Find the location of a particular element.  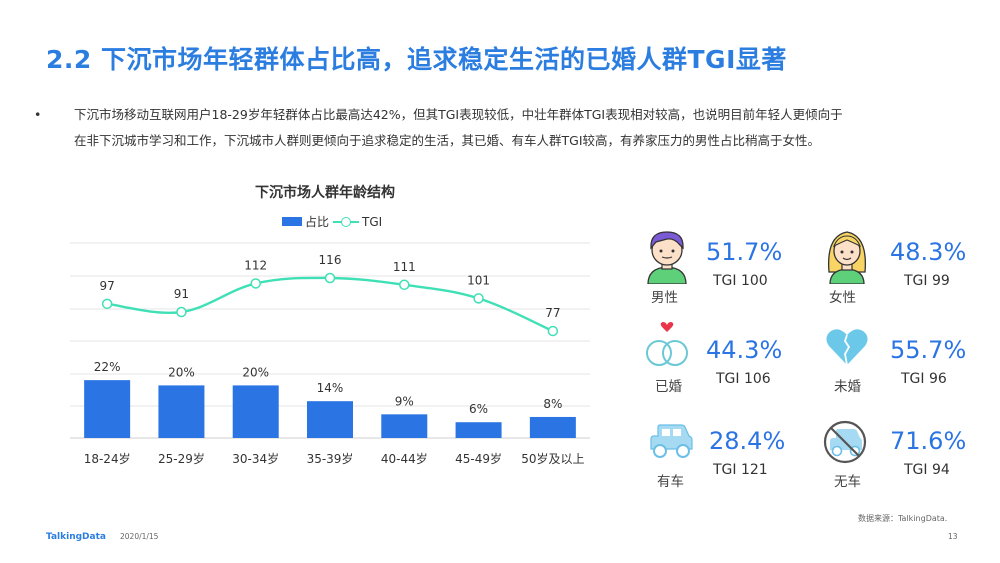

tgi-value-label: 111 is located at coordinates (404, 267).